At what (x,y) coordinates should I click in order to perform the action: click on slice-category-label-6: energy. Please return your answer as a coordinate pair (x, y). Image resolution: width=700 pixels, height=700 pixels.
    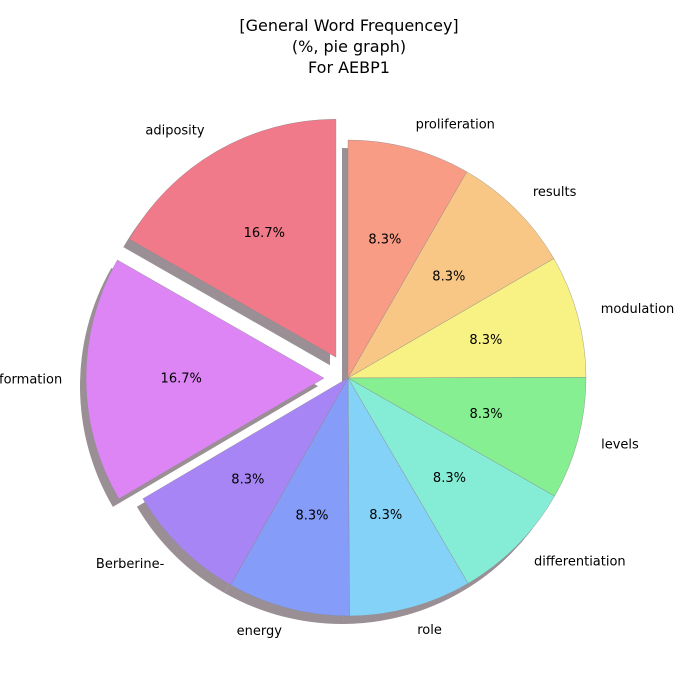
    Looking at the image, I should click on (260, 631).